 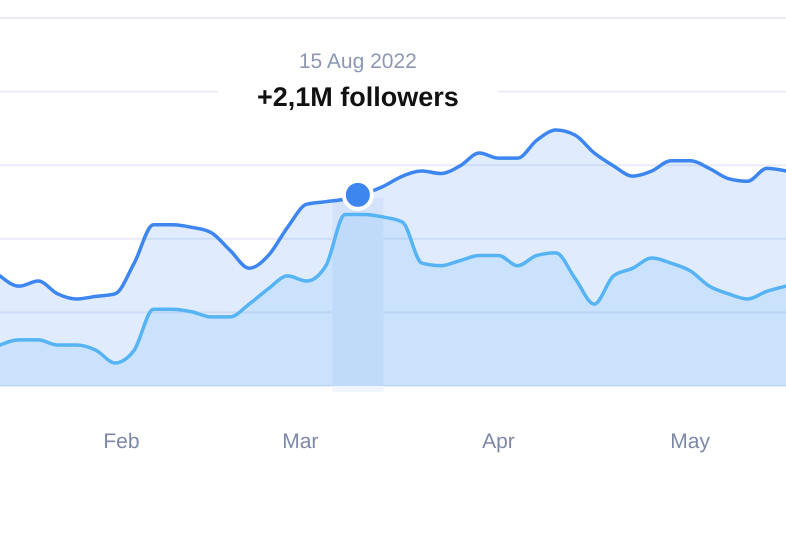 What do you see at coordinates (121, 441) in the screenshot?
I see `x-tick-label: Feb` at bounding box center [121, 441].